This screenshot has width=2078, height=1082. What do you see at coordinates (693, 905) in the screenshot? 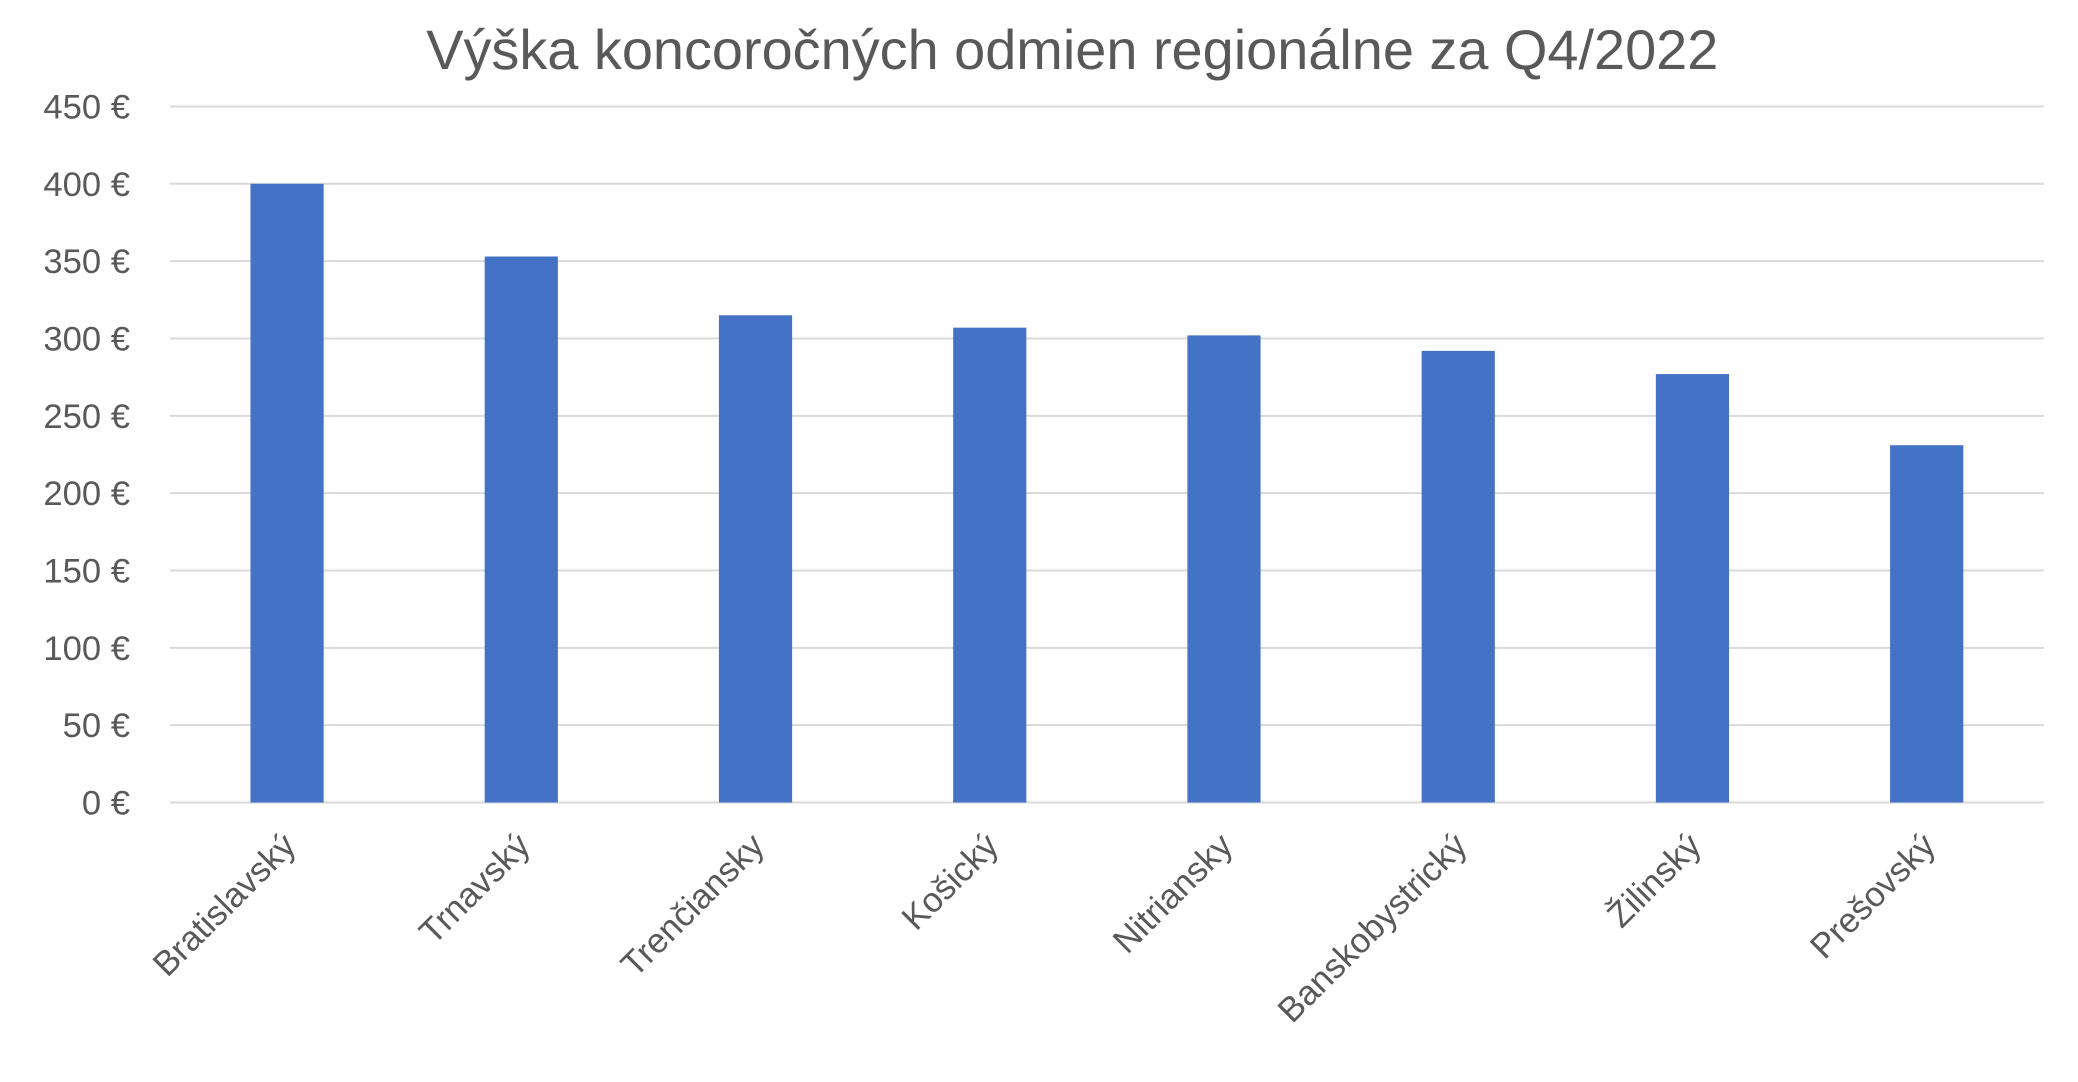
I see `x-tick-label: Trenčiansky` at bounding box center [693, 905].